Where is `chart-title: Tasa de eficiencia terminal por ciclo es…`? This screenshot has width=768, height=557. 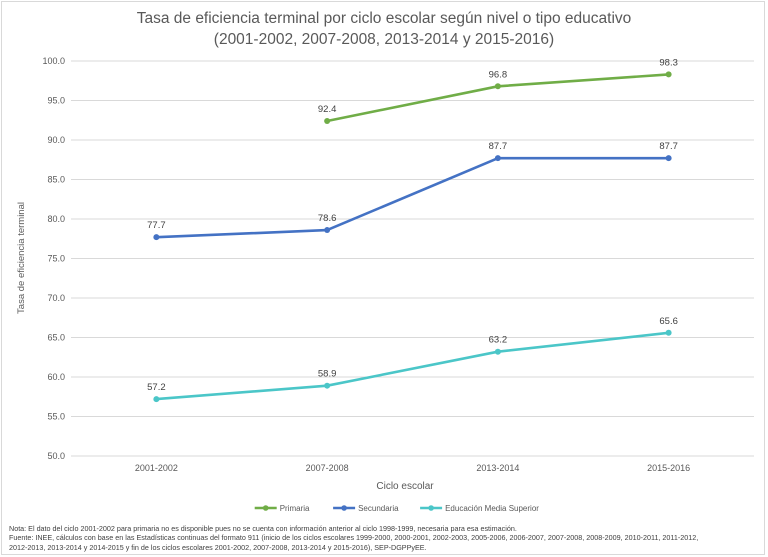 chart-title: Tasa de eficiencia terminal por ciclo es… is located at coordinates (384, 18).